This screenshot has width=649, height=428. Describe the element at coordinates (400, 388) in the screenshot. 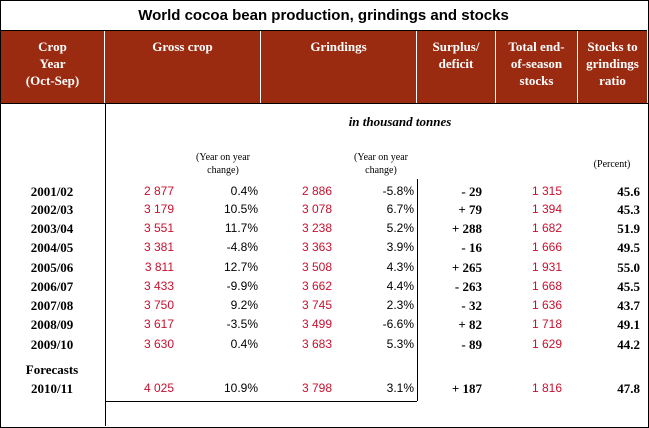

I see `grind-change-cell: 3.1%` at that location.